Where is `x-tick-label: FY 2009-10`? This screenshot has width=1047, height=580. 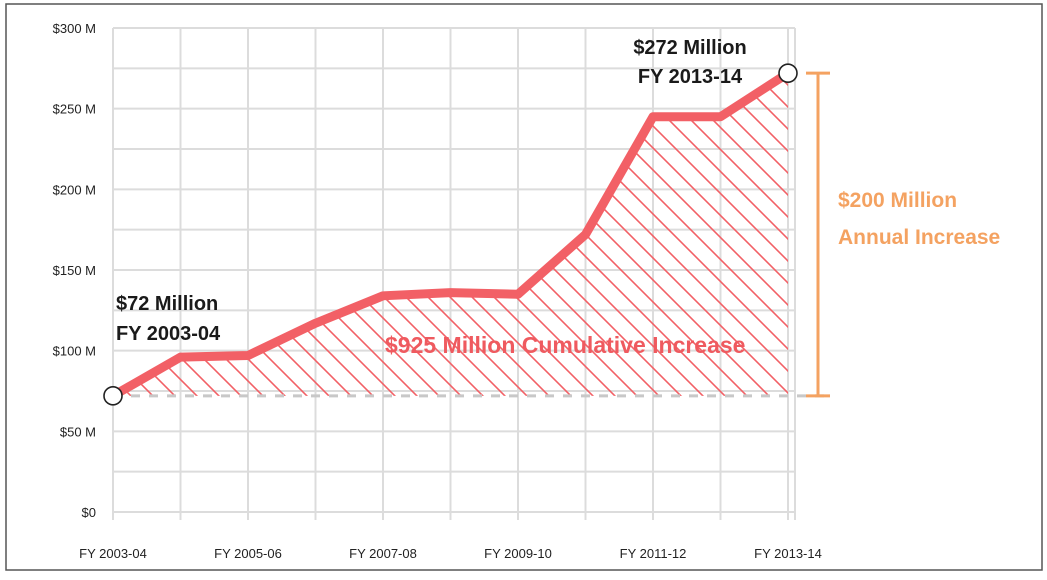 x-tick-label: FY 2009-10 is located at coordinates (518, 553).